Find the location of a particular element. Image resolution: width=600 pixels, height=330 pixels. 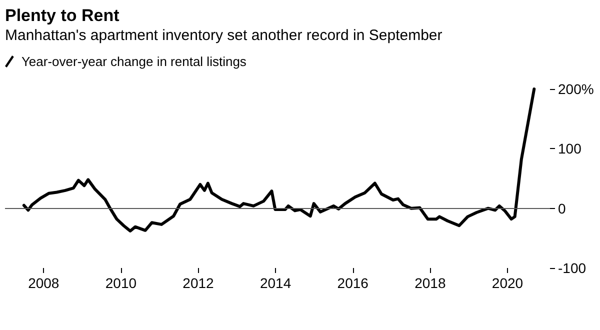

x-tick-label: 2018 is located at coordinates (430, 283).